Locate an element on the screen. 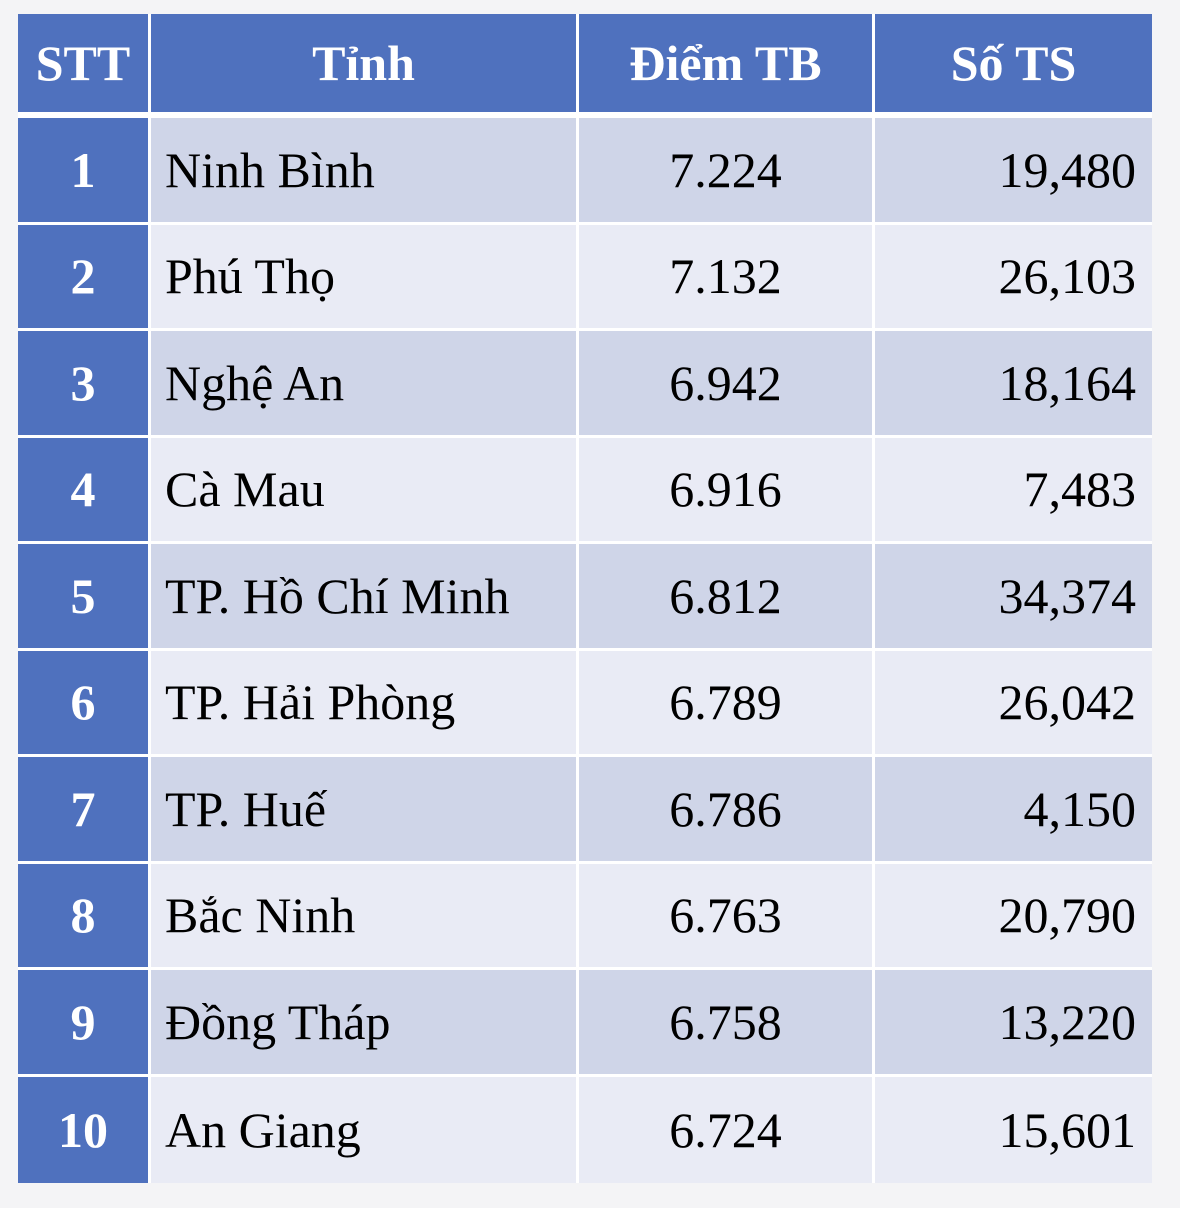 This screenshot has height=1208, width=1180. average-score-cell: 6.786 is located at coordinates (727, 810).